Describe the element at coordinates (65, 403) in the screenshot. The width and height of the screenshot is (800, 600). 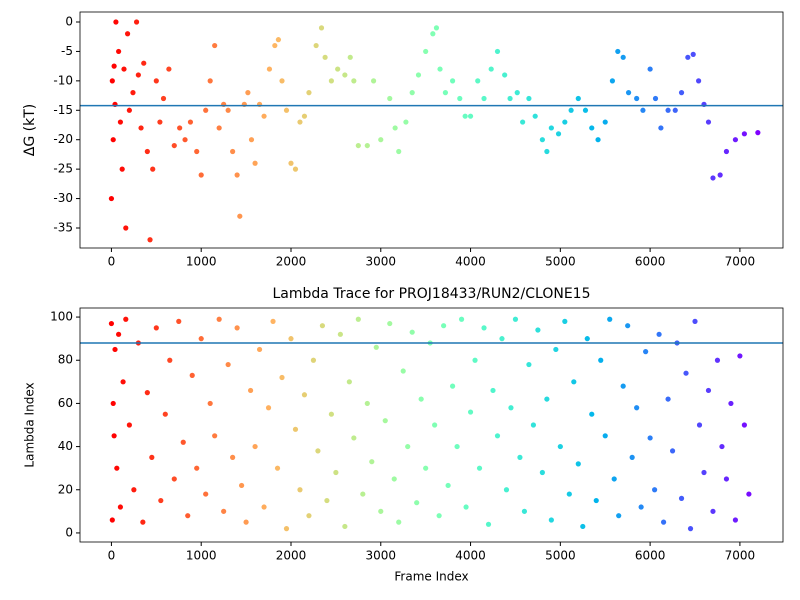
I see `y-tick-label: 60` at that location.